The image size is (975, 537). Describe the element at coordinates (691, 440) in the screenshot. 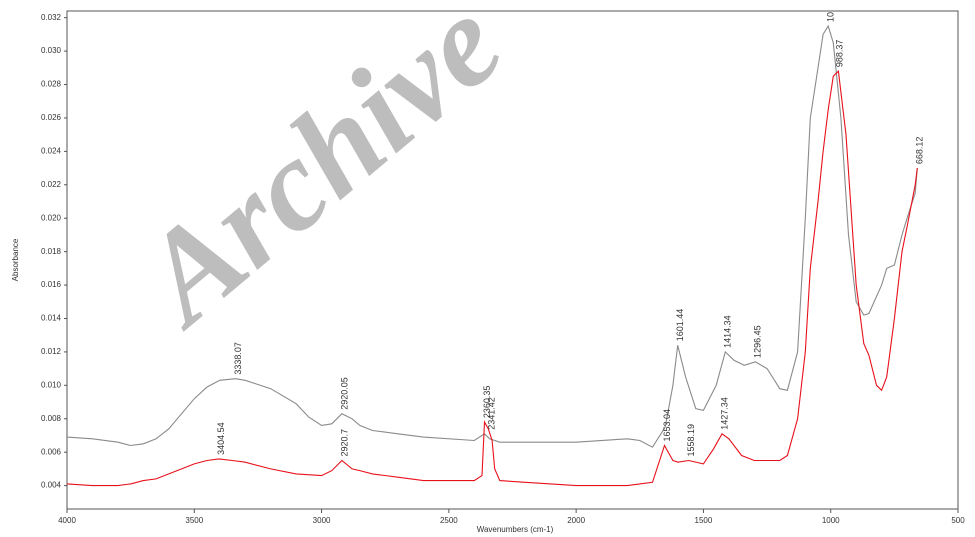

I see `peak-label: 1558.19` at that location.